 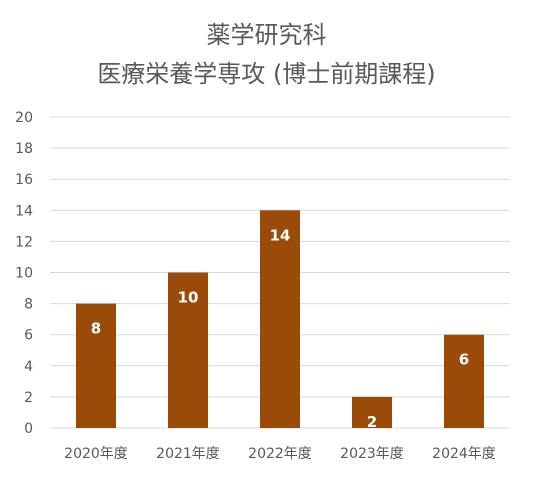 I want to click on data-label: 10, so click(x=188, y=298).